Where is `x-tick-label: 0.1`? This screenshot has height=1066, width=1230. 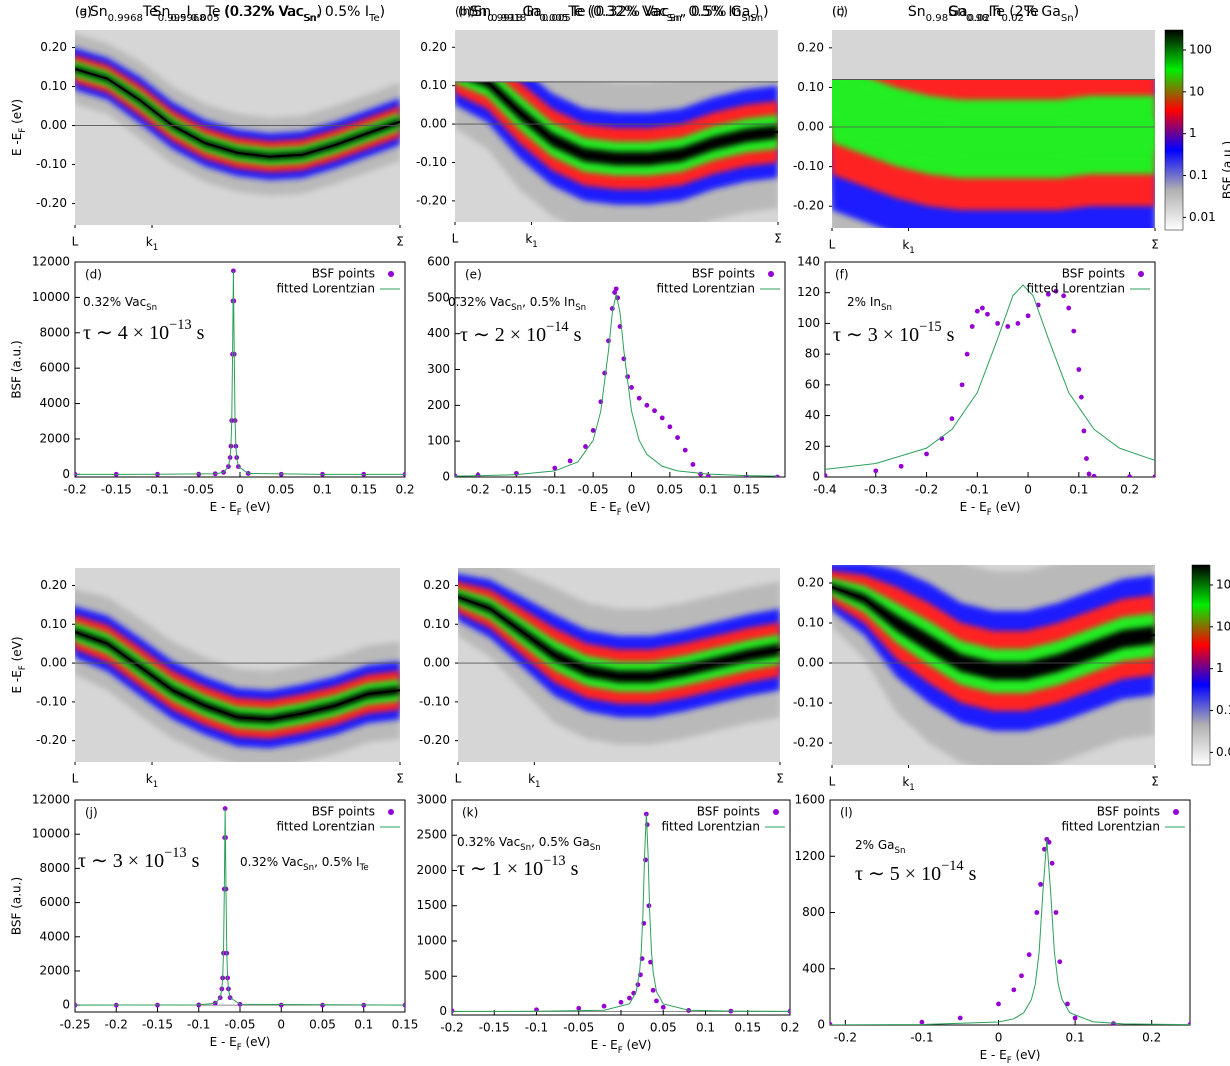 x-tick-label: 0.1 is located at coordinates (708, 490).